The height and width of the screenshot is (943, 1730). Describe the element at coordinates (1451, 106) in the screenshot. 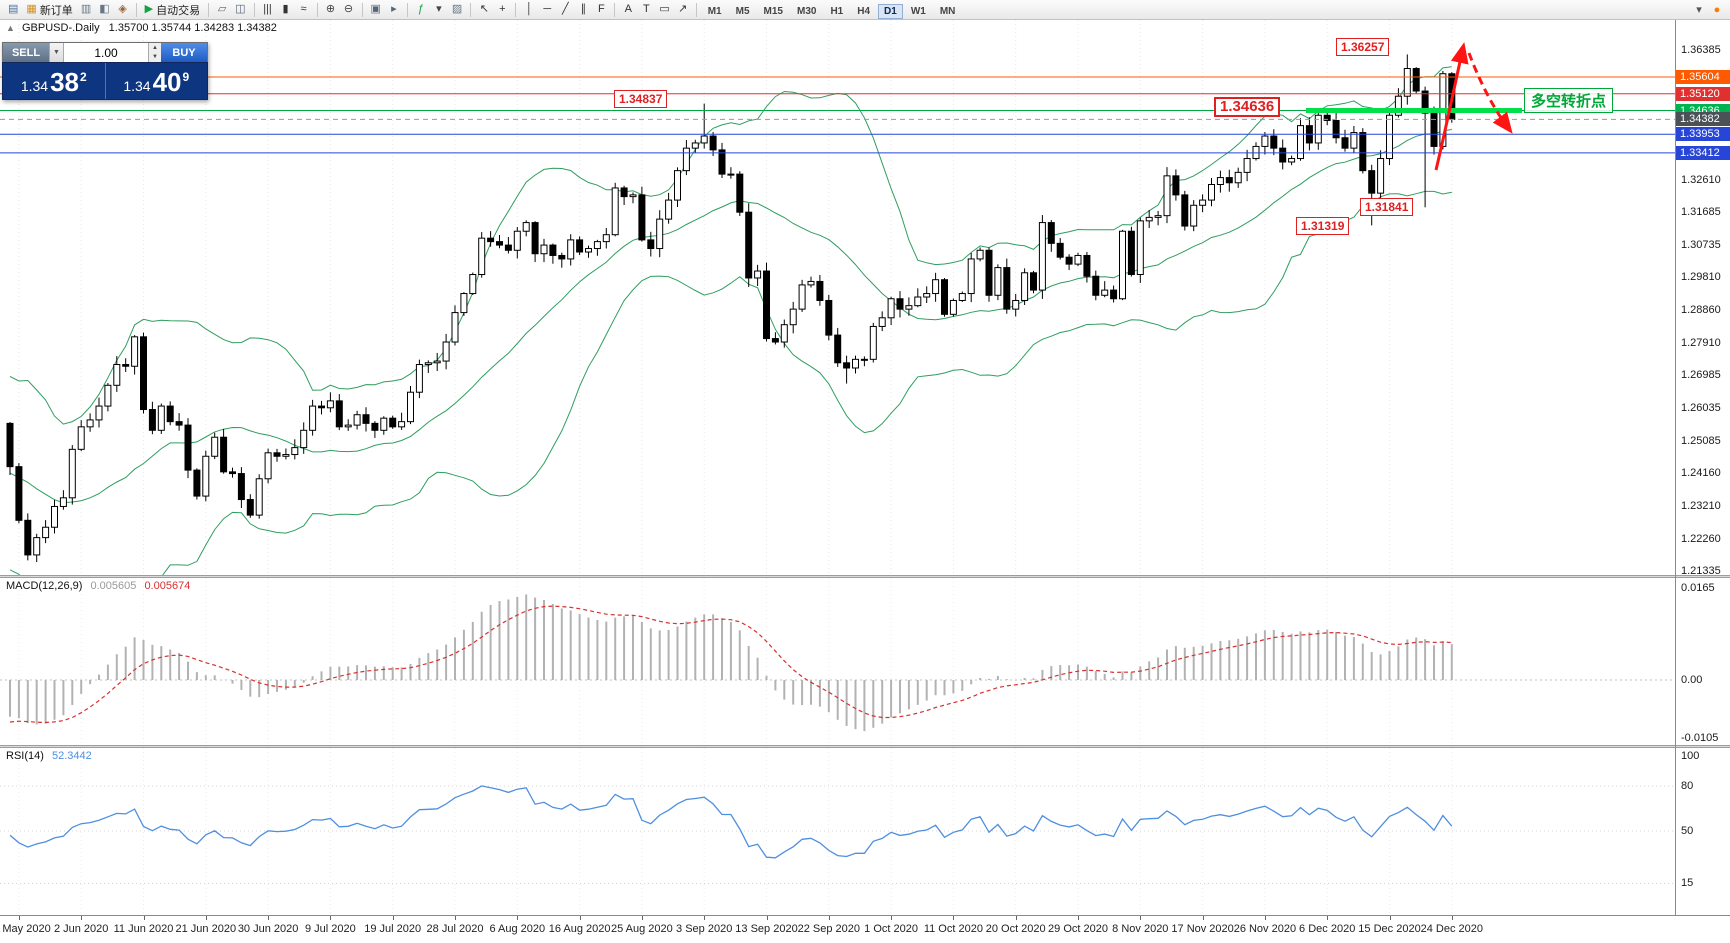

I see `up-arrow-annotation` at that location.